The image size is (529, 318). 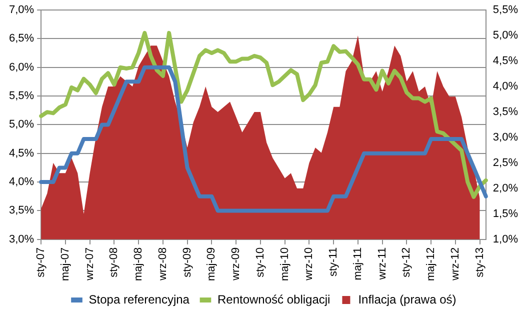 I want to click on y2-tick-label: 5,0%, so click(x=505, y=36).